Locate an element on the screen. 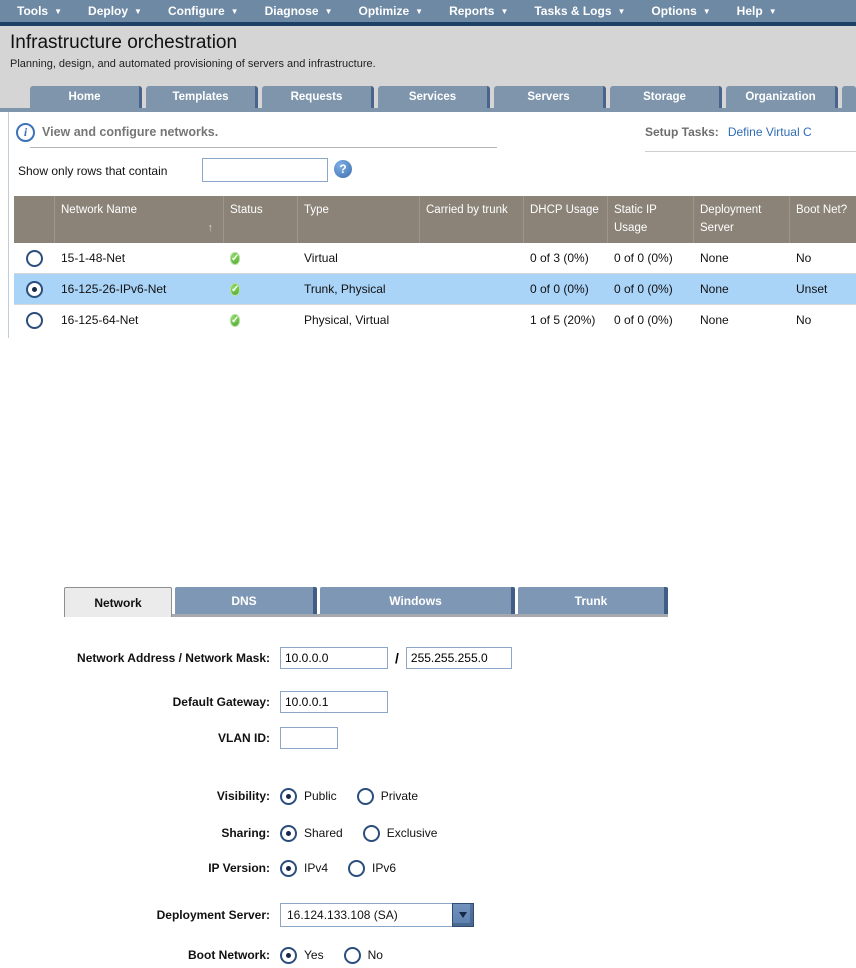 This screenshot has width=856, height=968. menu-tools: Tools ▼ is located at coordinates (39, 11).